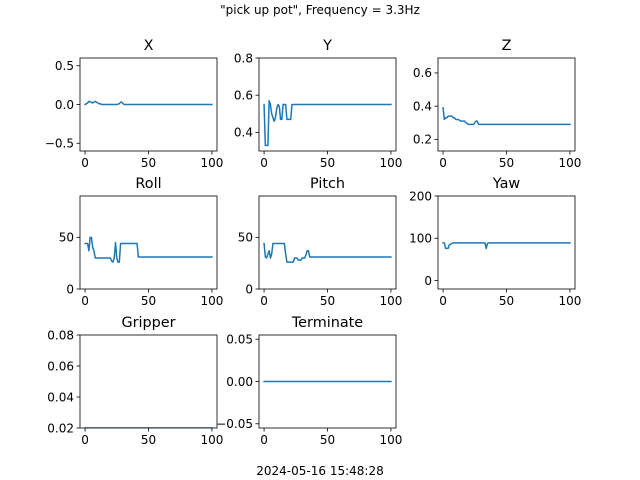 The width and height of the screenshot is (640, 480). I want to click on timestamp-footer: 2024-05-16 15:48:28, so click(319, 471).